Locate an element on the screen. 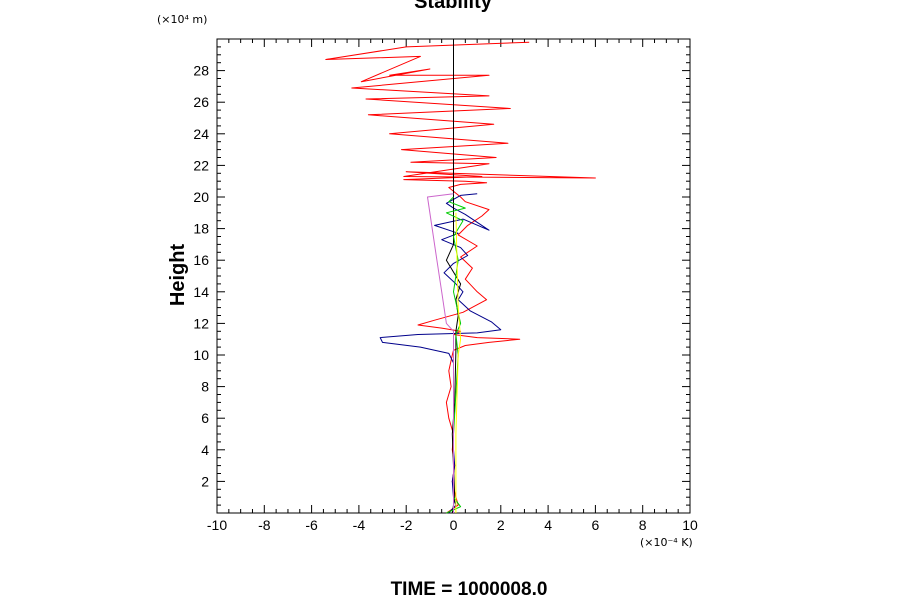  x-tick-label: 2 is located at coordinates (501, 525).